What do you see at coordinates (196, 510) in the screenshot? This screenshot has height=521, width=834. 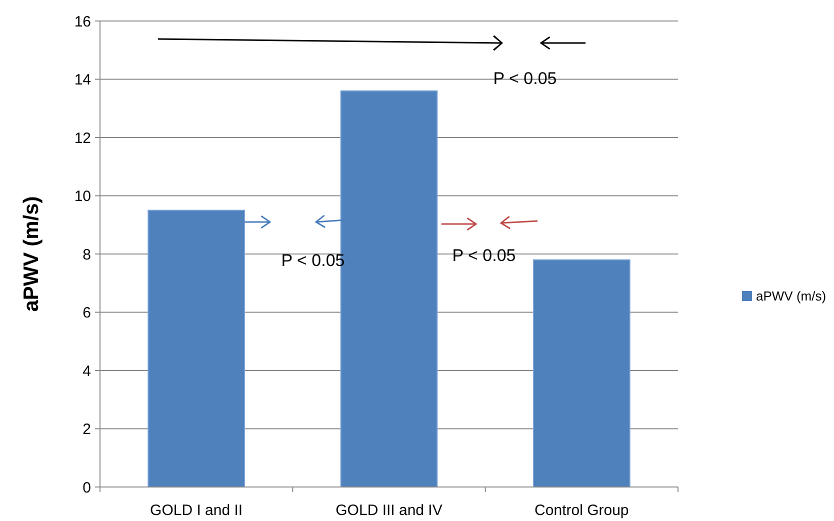 I see `x-tick-label: GOLD I and II` at bounding box center [196, 510].